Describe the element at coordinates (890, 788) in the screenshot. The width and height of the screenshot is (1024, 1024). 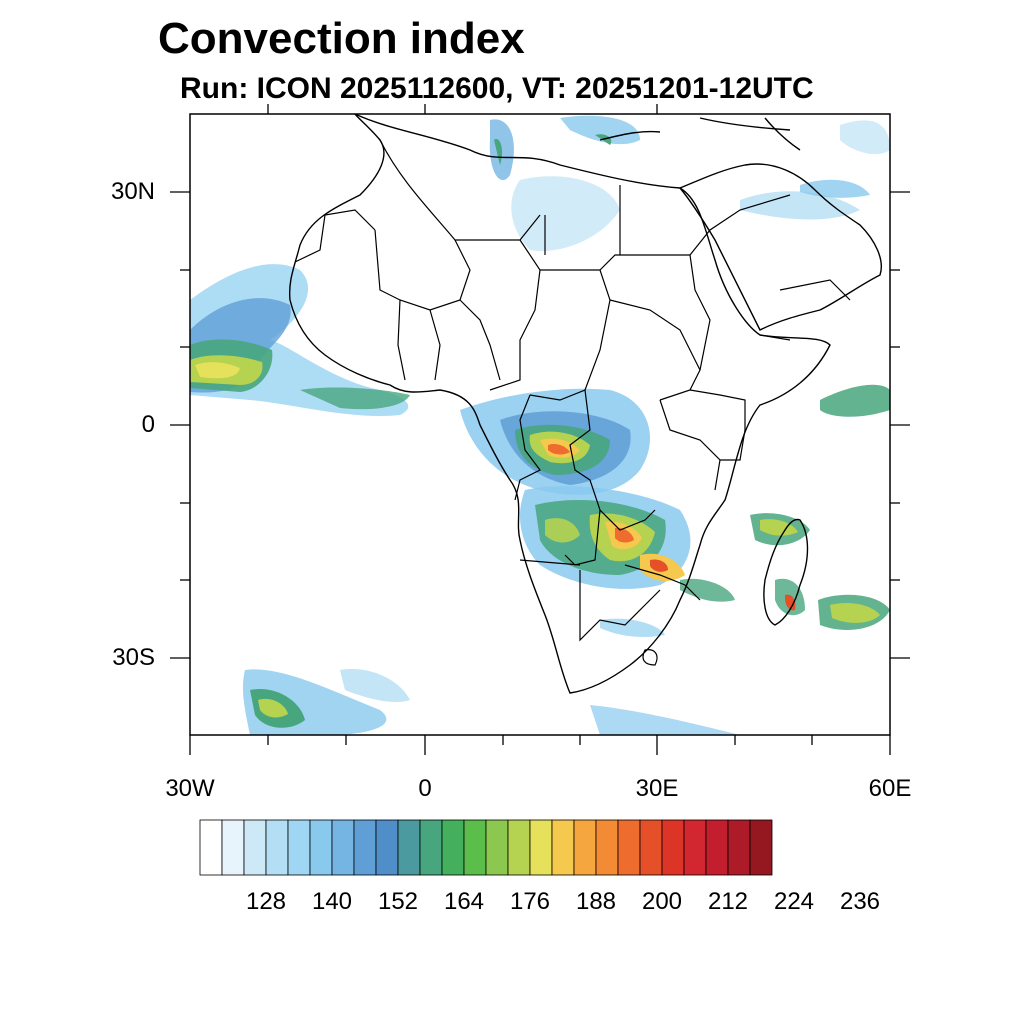
I see `x-tick-label: 60E` at that location.